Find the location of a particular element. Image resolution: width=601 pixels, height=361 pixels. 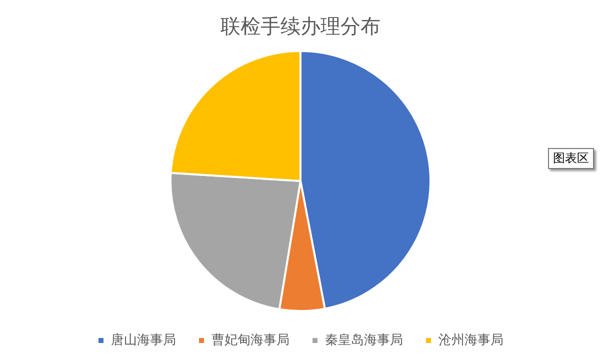

legend-label: 曹妃甸海事局 is located at coordinates (251, 340).